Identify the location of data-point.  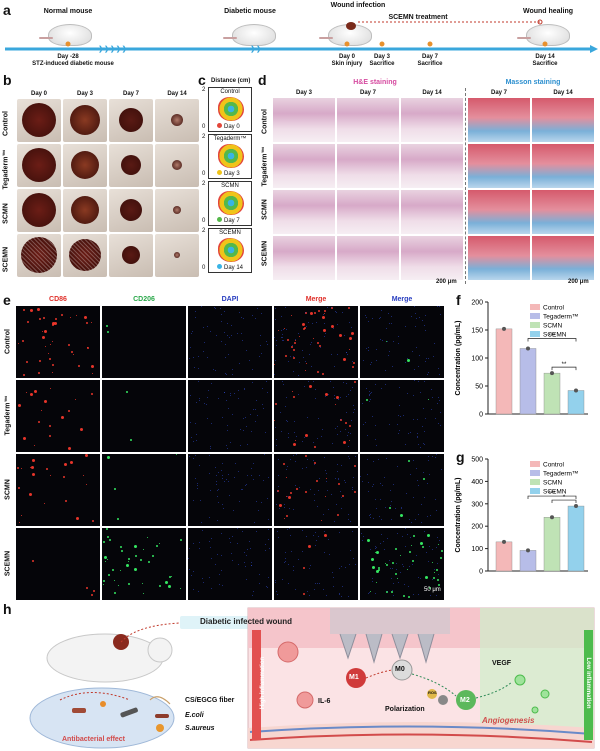
(576, 390).